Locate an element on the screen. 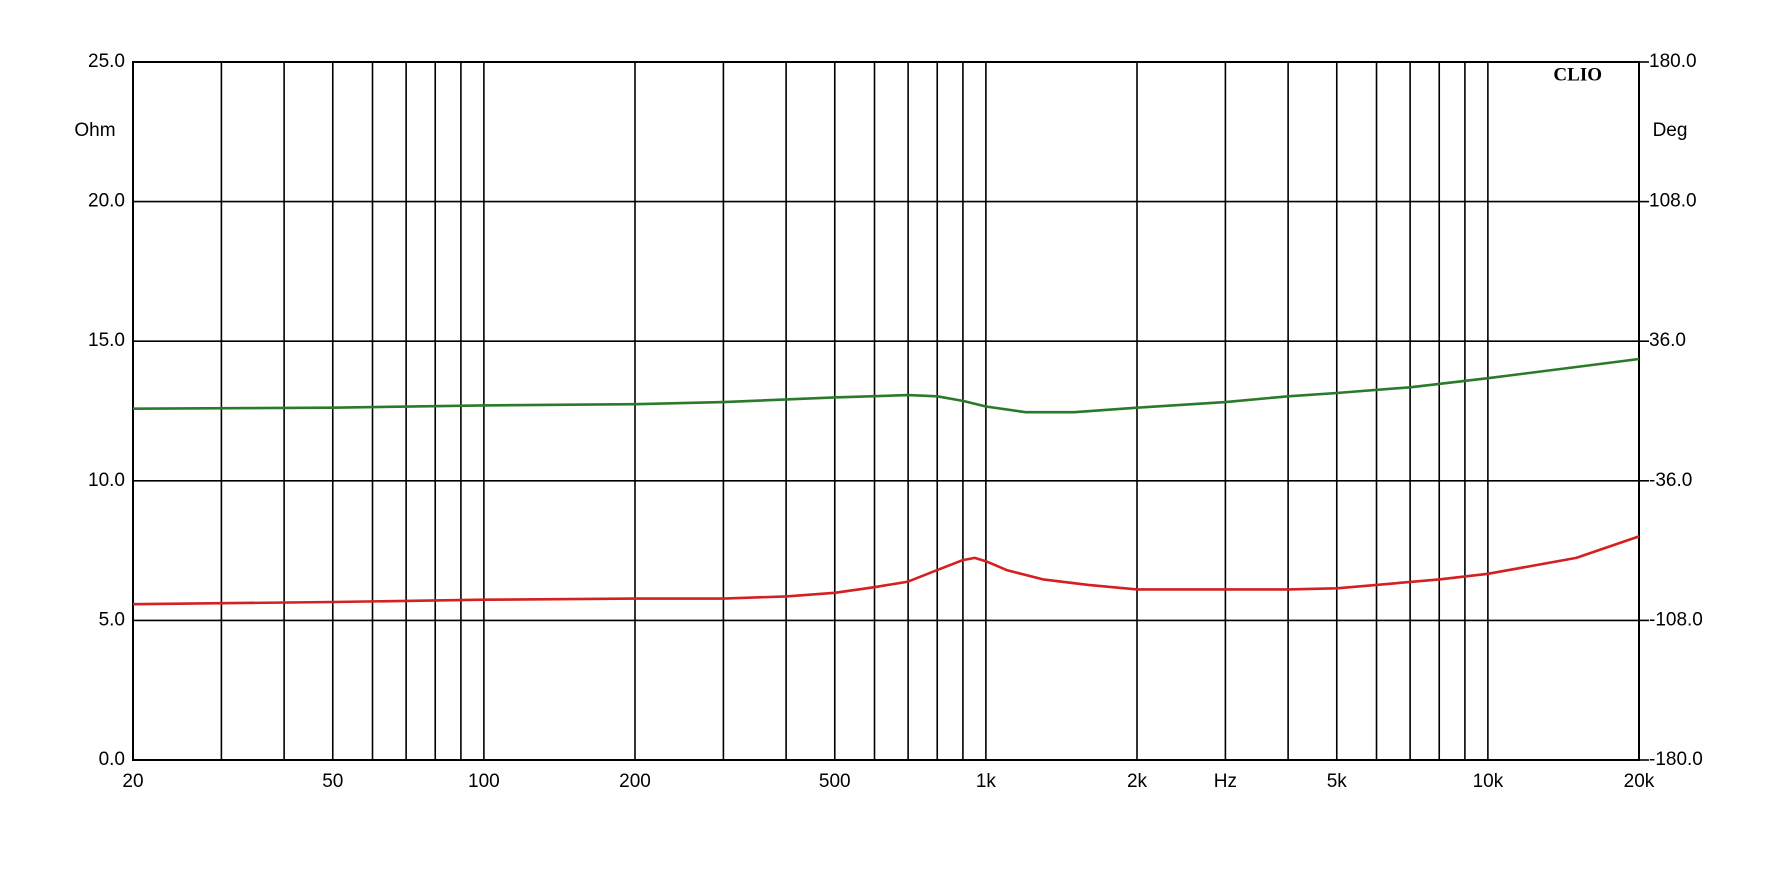 The width and height of the screenshot is (1772, 886). x-tick-label: 1k is located at coordinates (986, 781).